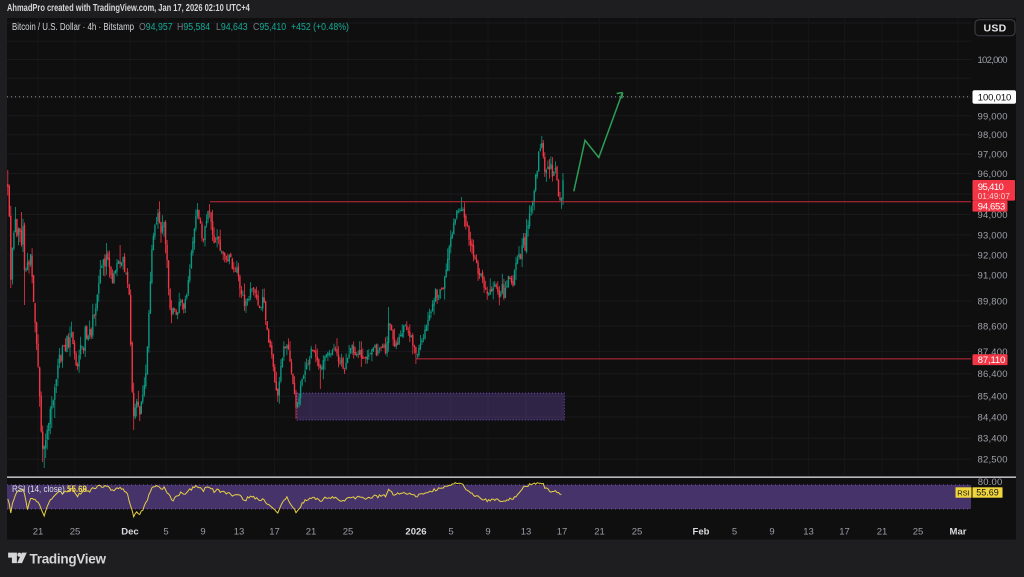 The image size is (1024, 577). I want to click on svg-text: 01:49:07, so click(994, 196).